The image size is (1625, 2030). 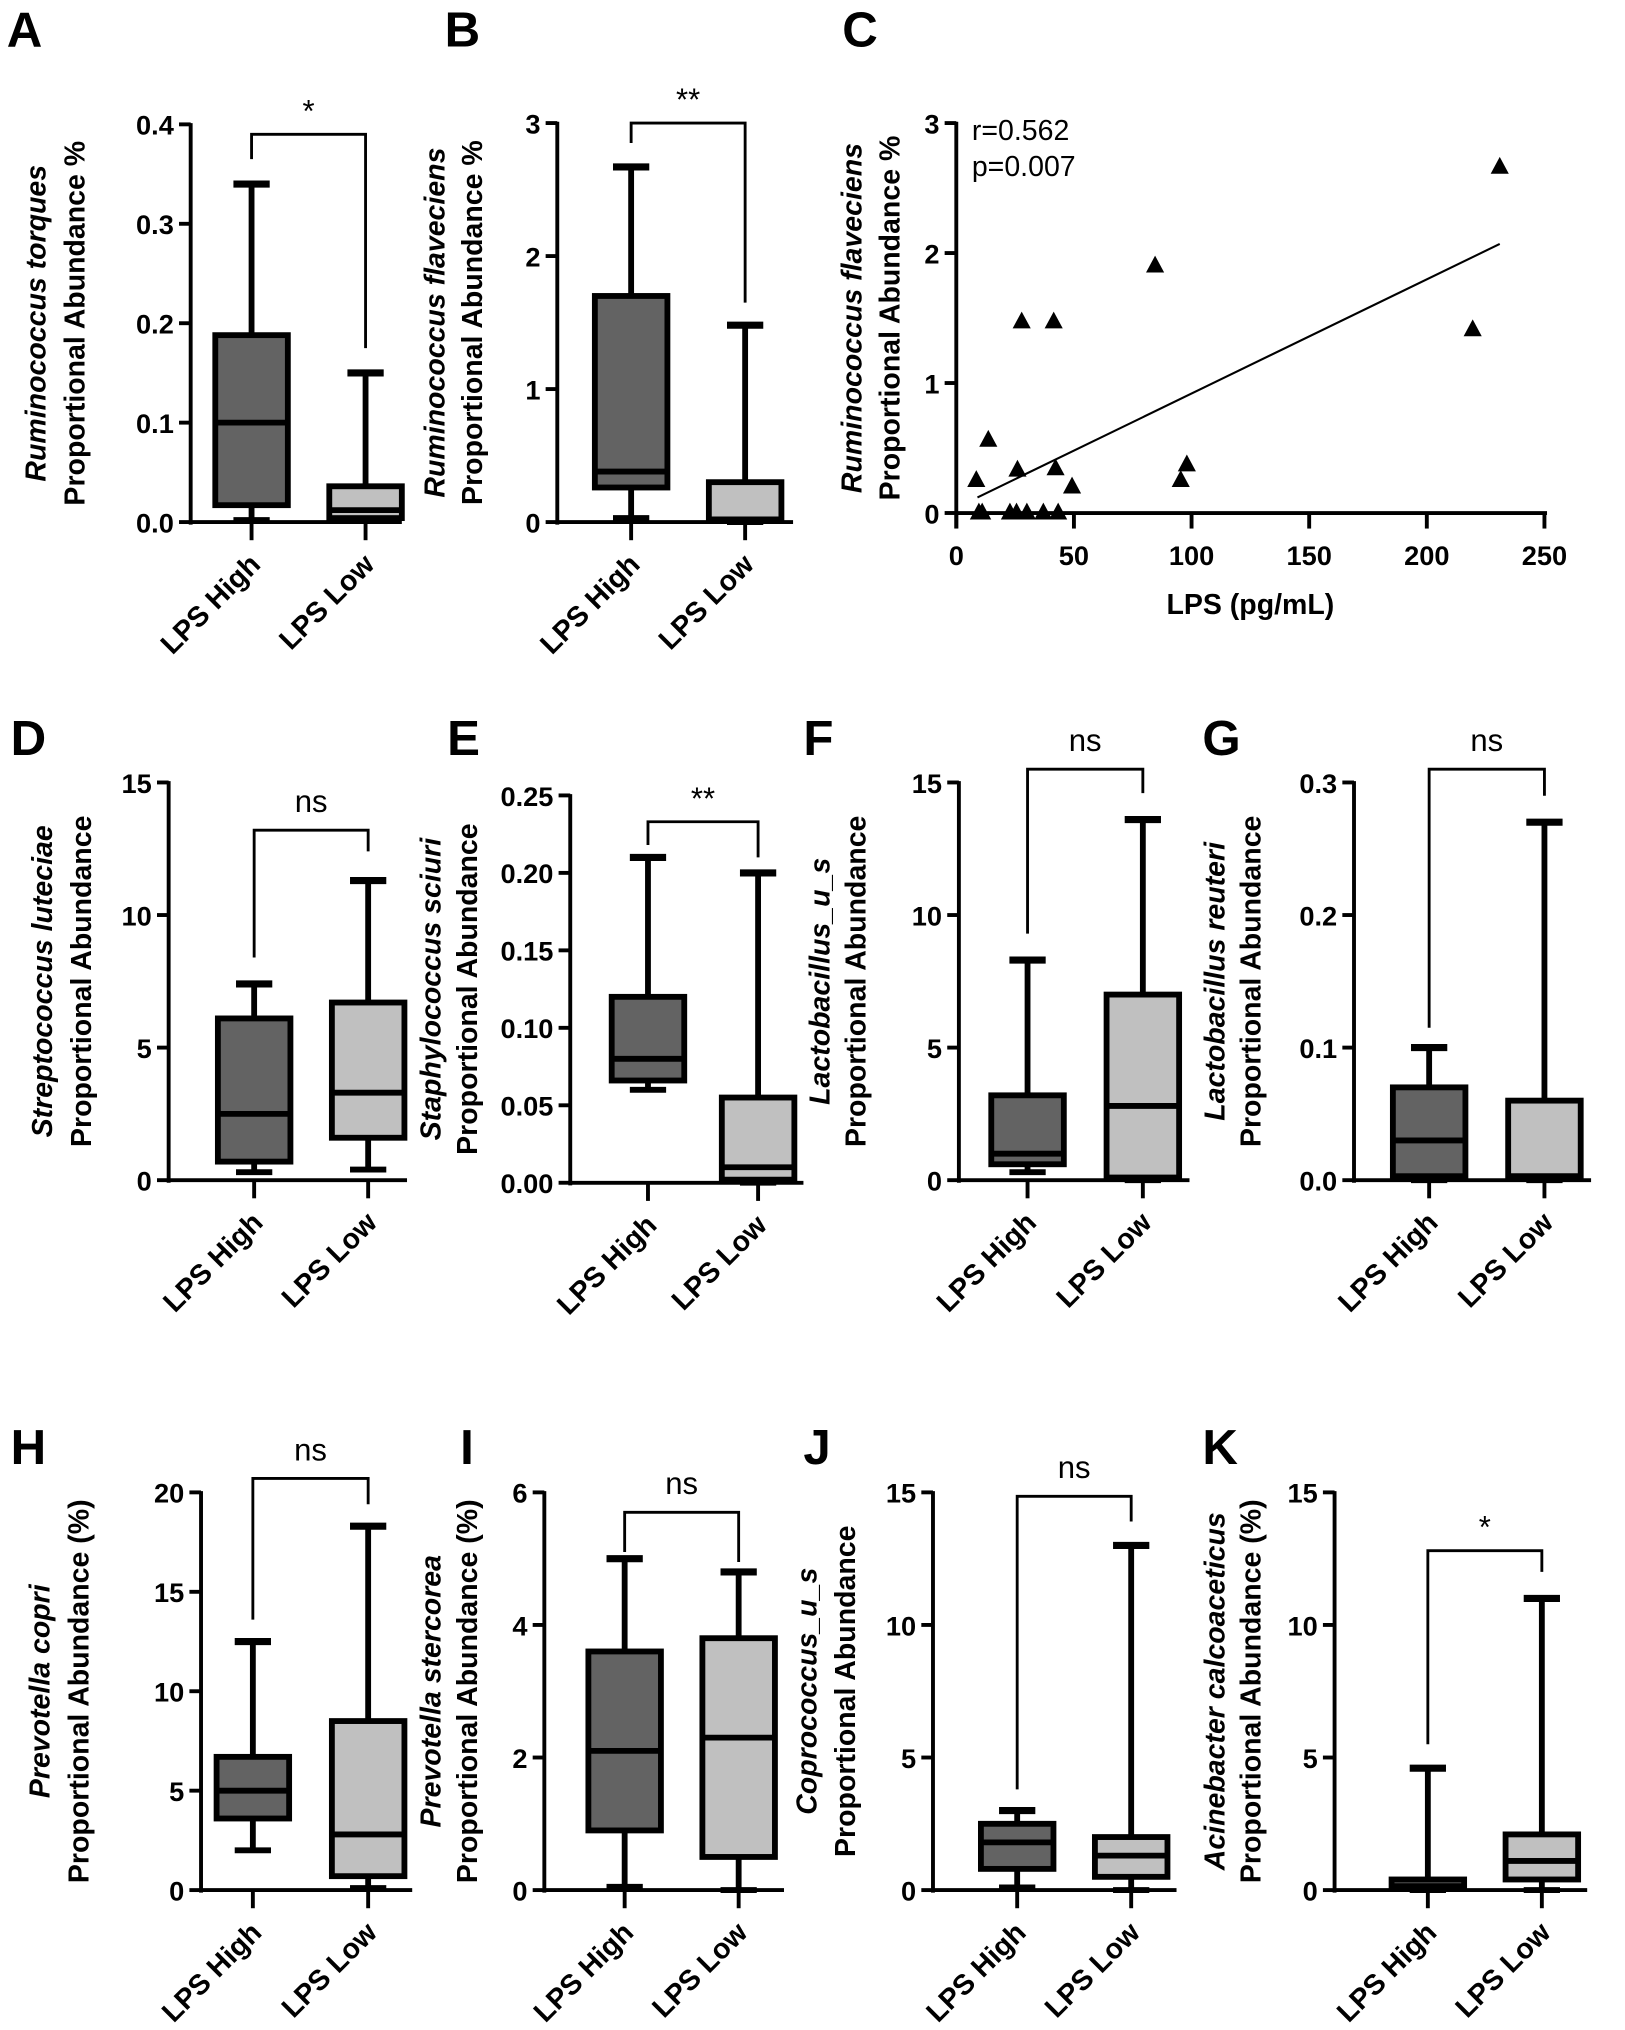 What do you see at coordinates (432, 989) in the screenshot?
I see `y-axis-label-species: Staphylococcus sciuri` at bounding box center [432, 989].